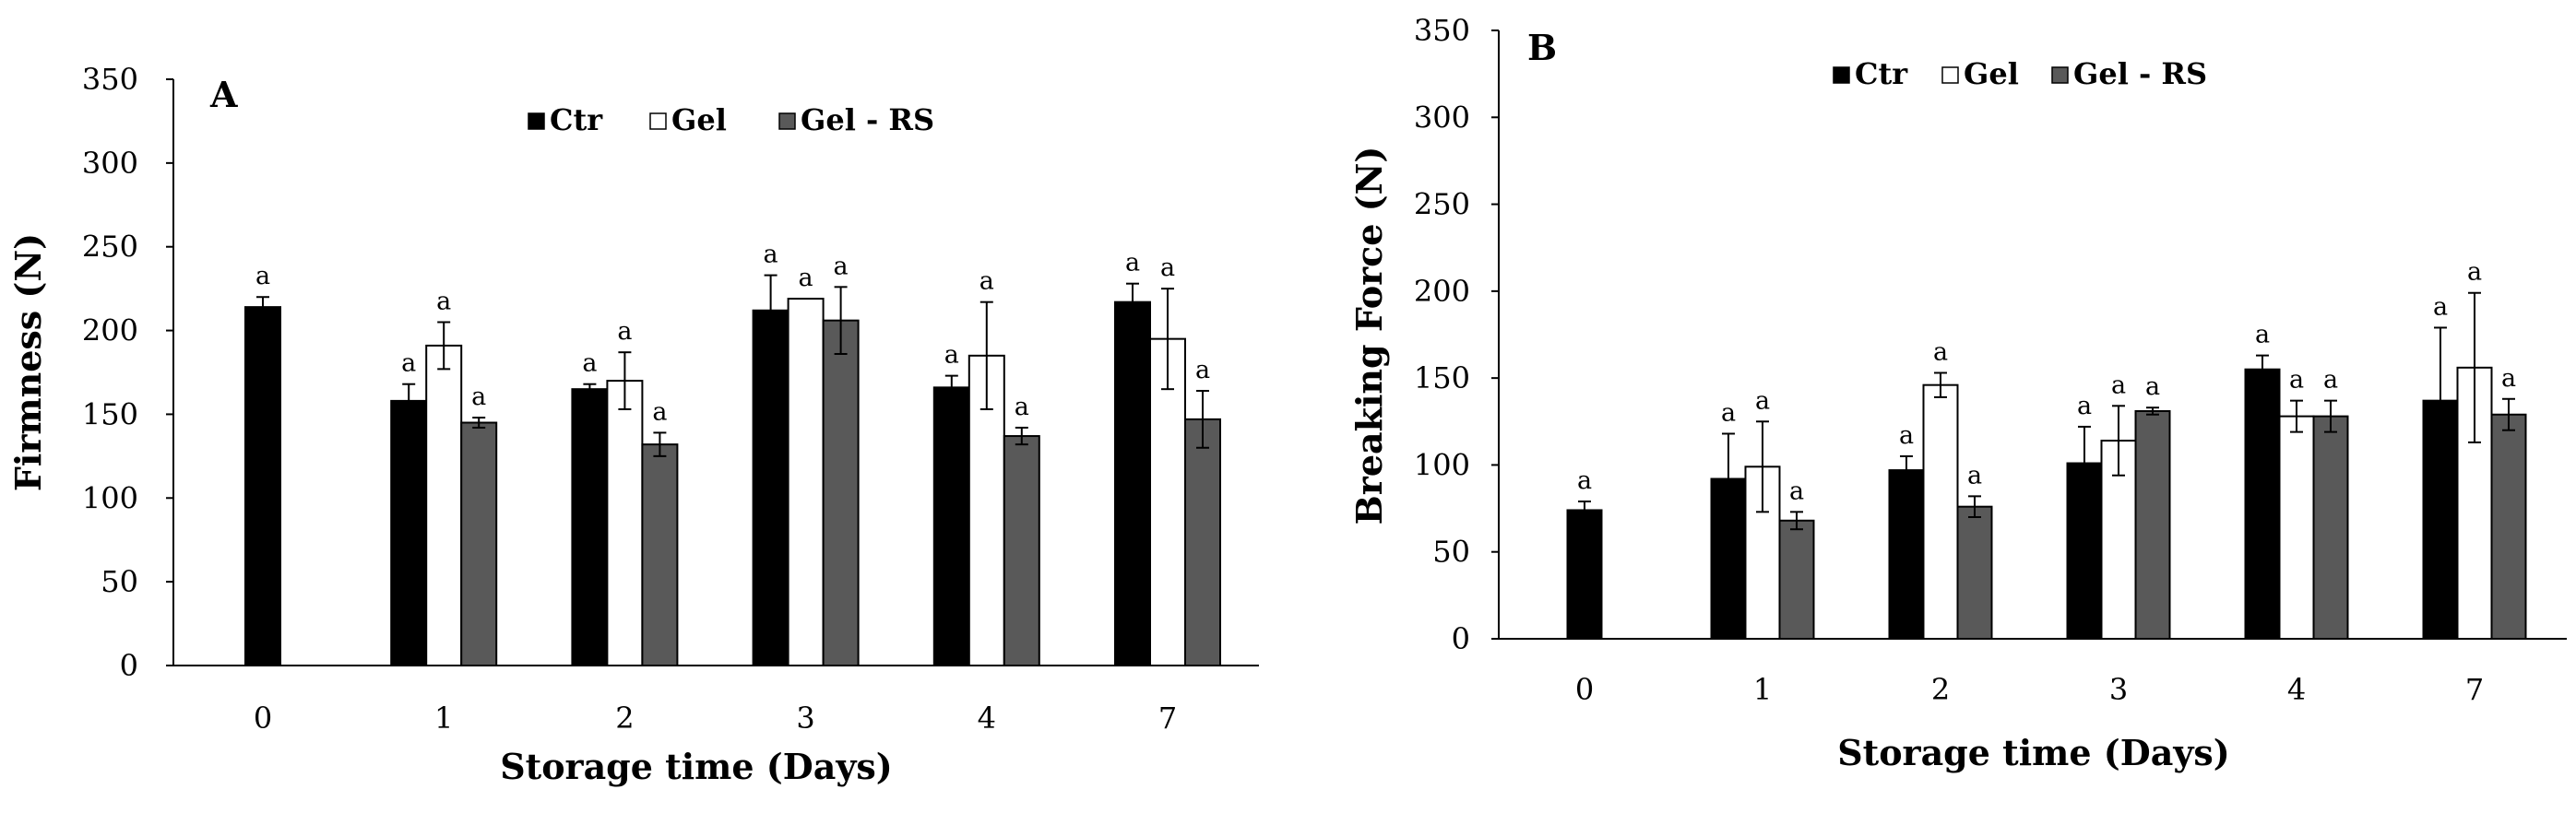  Describe the element at coordinates (2118, 689) in the screenshot. I see `x-tick-label-b: 3` at that location.